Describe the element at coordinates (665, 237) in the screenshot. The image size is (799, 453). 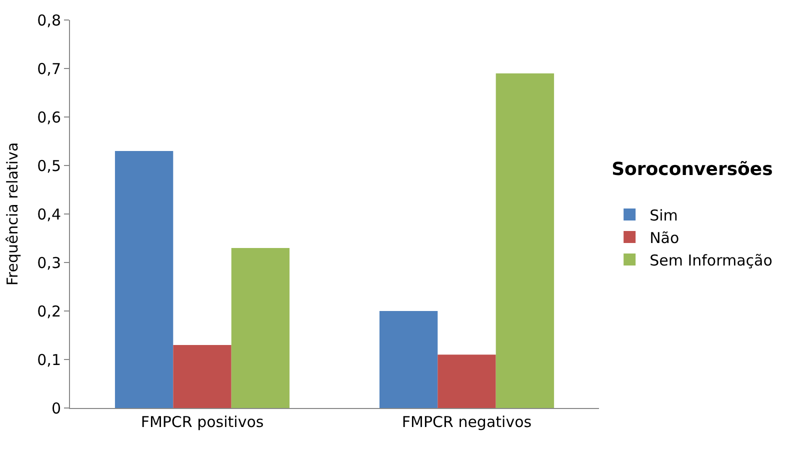
I see `legend-label: Não` at that location.